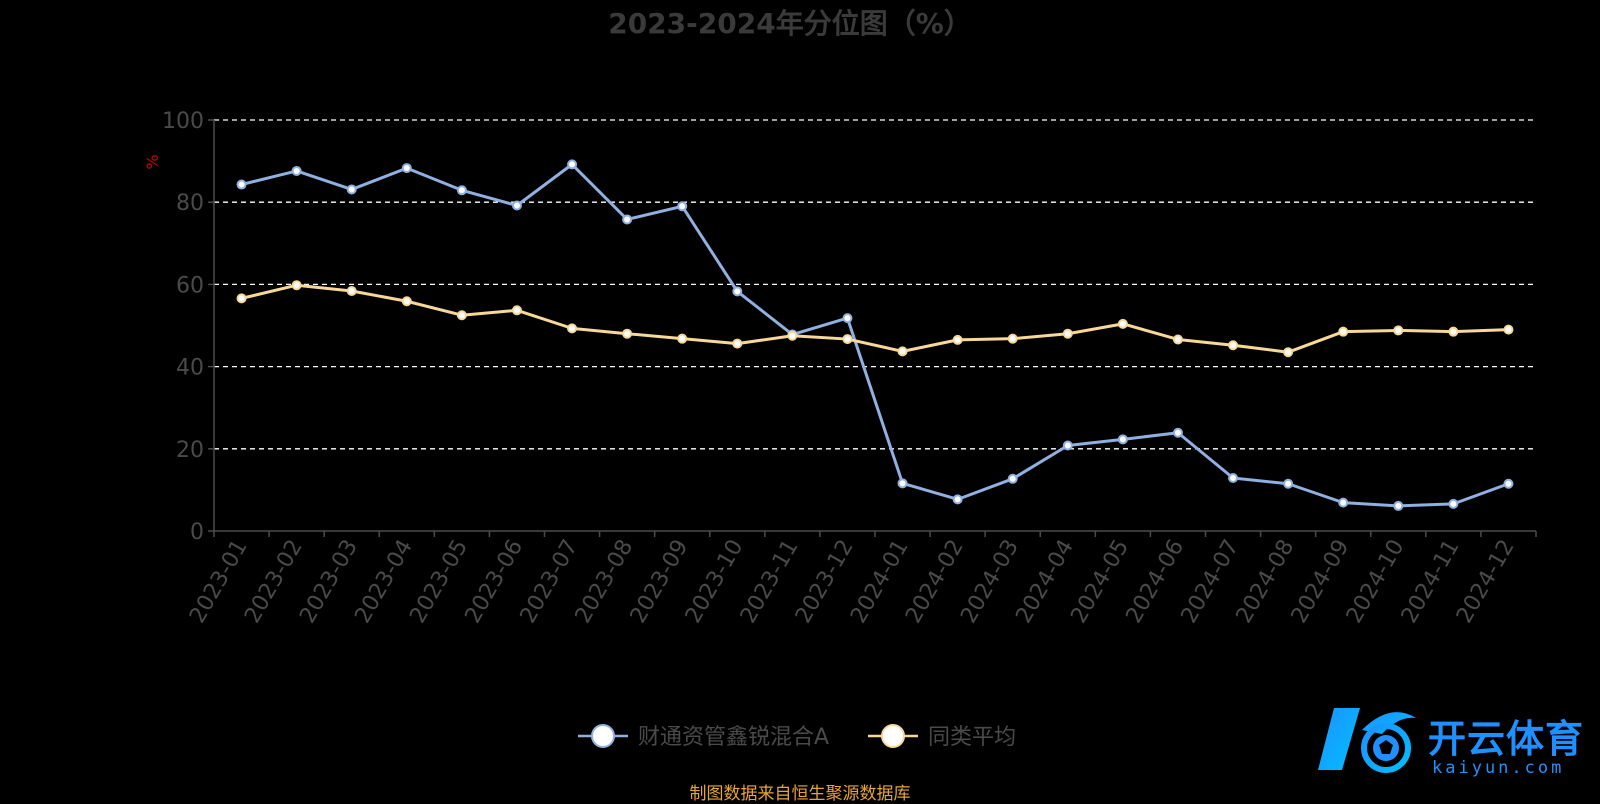 Image resolution: width=1600 pixels, height=804 pixels. I want to click on kaiyun-logo-icon, so click(1367, 740).